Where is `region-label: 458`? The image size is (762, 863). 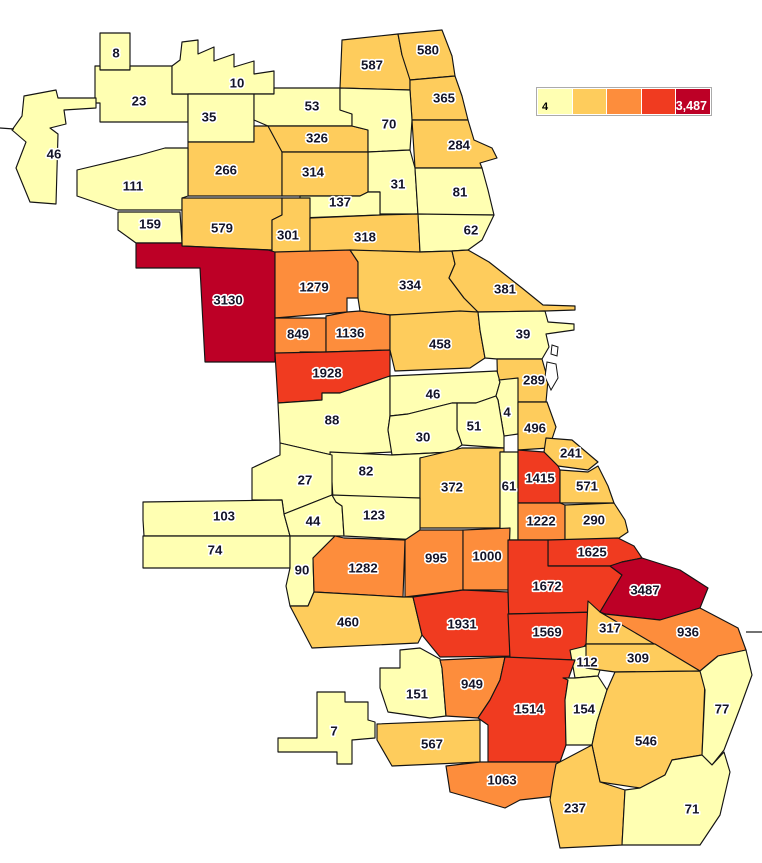 region-label: 458 is located at coordinates (440, 344).